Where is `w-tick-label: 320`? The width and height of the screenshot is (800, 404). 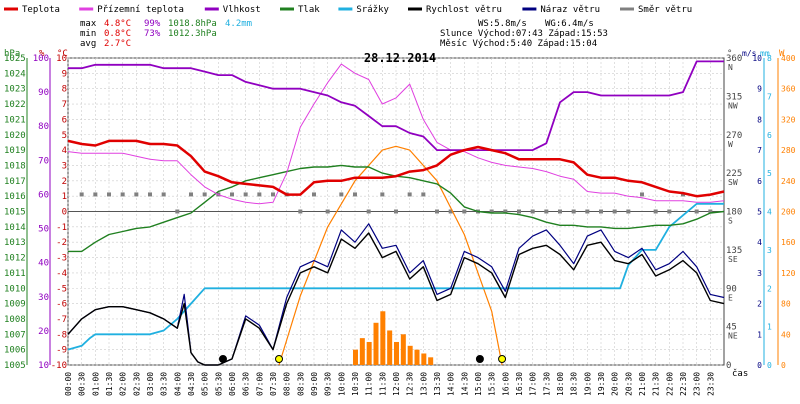
w-tick-label: 320 is located at coordinates (788, 119).